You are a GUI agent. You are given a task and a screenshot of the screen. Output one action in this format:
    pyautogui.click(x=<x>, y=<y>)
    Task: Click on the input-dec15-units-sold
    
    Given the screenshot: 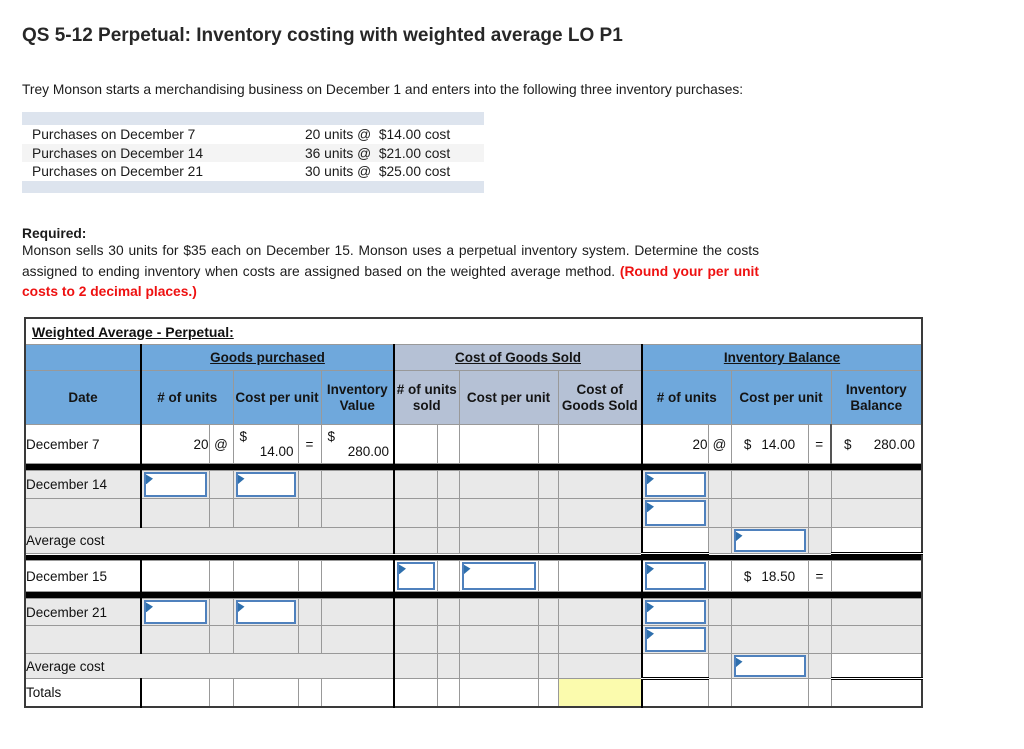 What is the action you would take?
    pyautogui.click(x=416, y=576)
    